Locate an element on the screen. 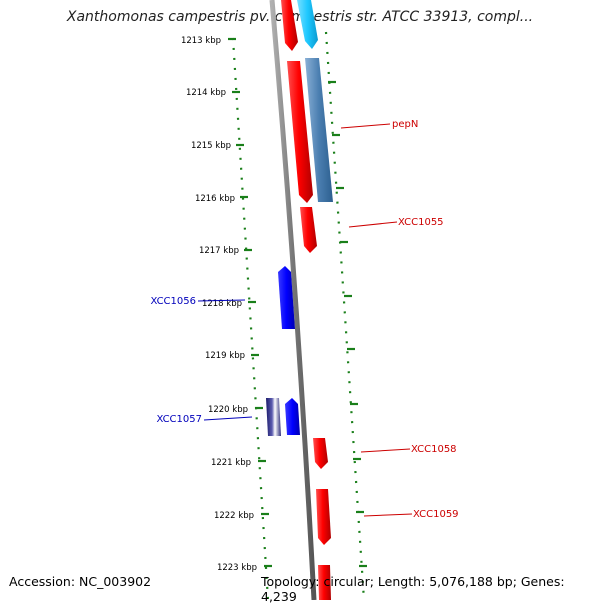 The height and width of the screenshot is (604, 600). tick-label-1220: 1220 kbp is located at coordinates (228, 410).